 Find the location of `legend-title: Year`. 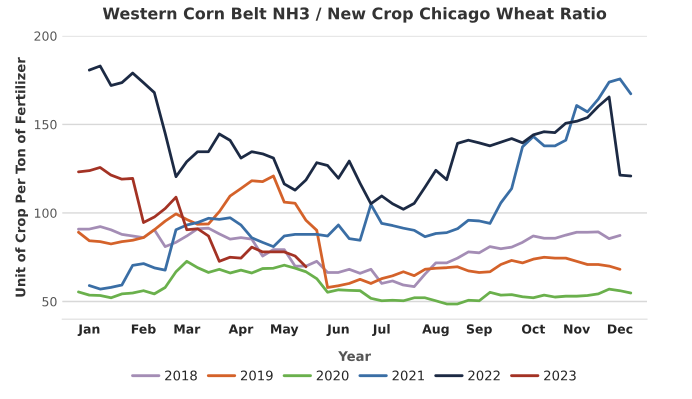

legend-title: Year is located at coordinates (354, 356).